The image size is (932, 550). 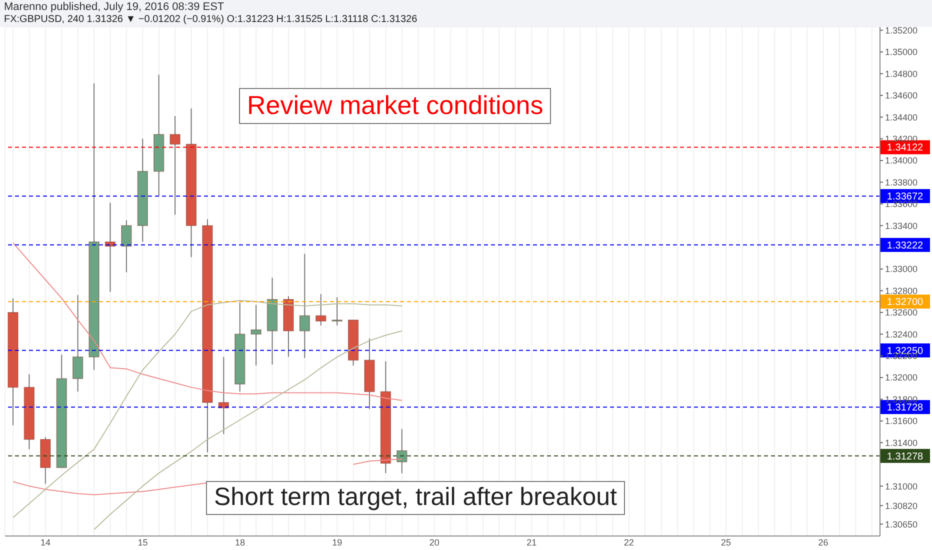 I want to click on text: Marenno published, July 19, 2016 08:39 EST, so click(x=114, y=7).